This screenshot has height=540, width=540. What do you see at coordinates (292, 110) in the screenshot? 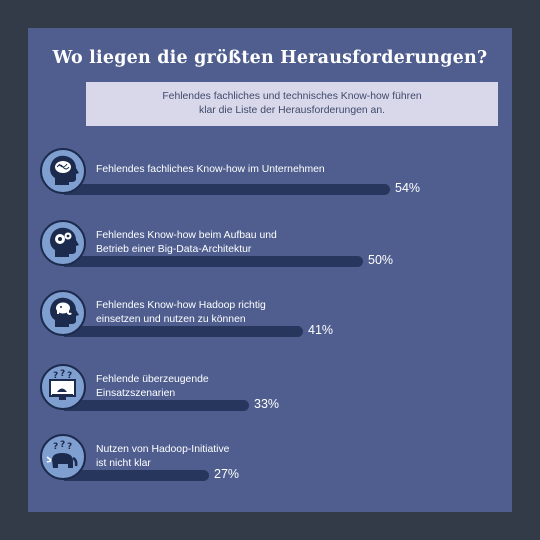
I see `subtitle-line-2: klar die Liste der Herausforderungen an.` at bounding box center [292, 110].